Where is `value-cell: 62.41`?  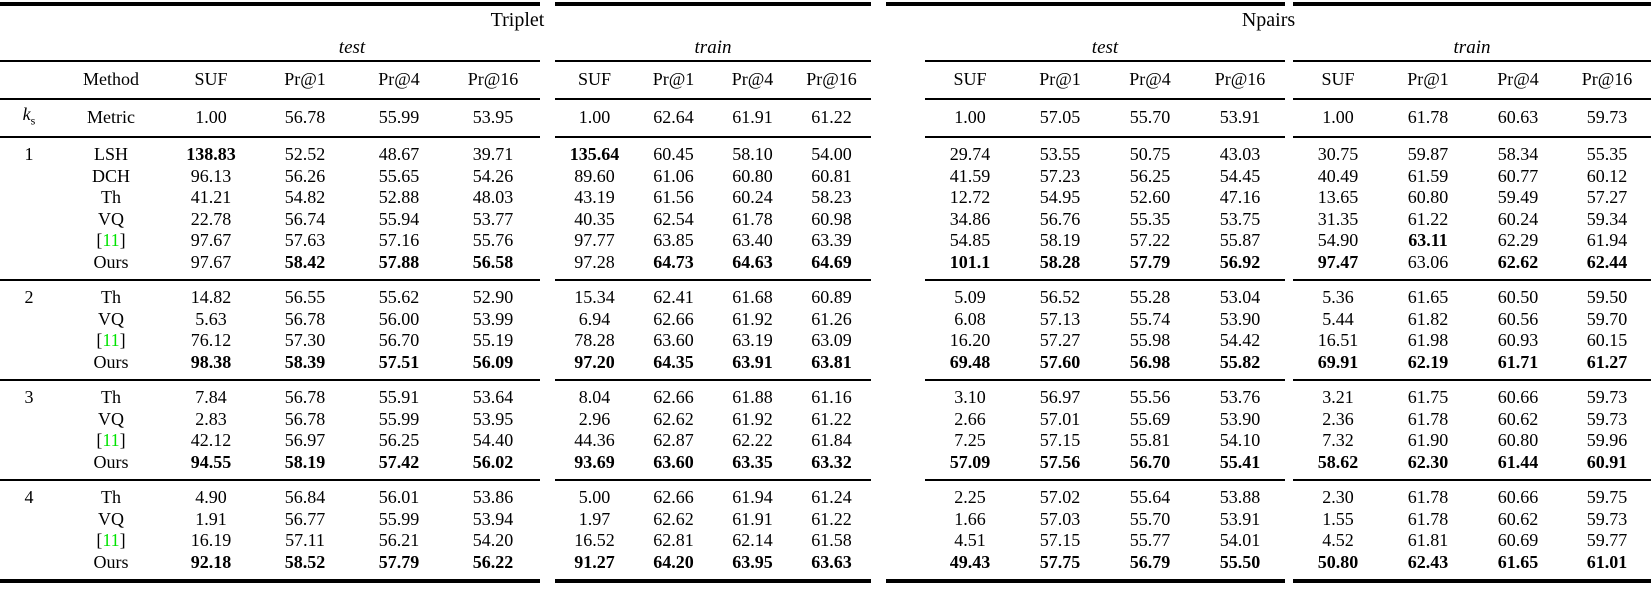 value-cell: 62.41 is located at coordinates (673, 297).